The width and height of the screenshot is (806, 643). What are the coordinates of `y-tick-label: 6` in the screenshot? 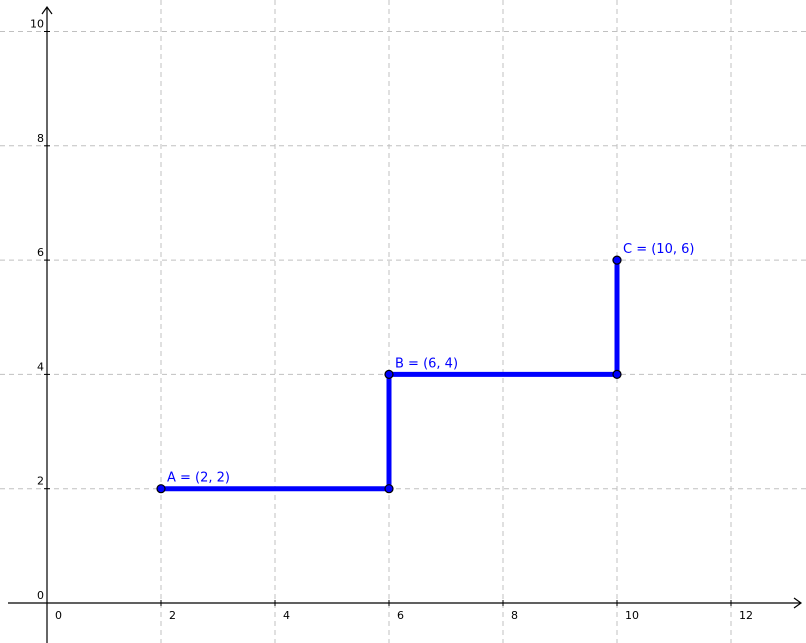 It's located at (40, 252).